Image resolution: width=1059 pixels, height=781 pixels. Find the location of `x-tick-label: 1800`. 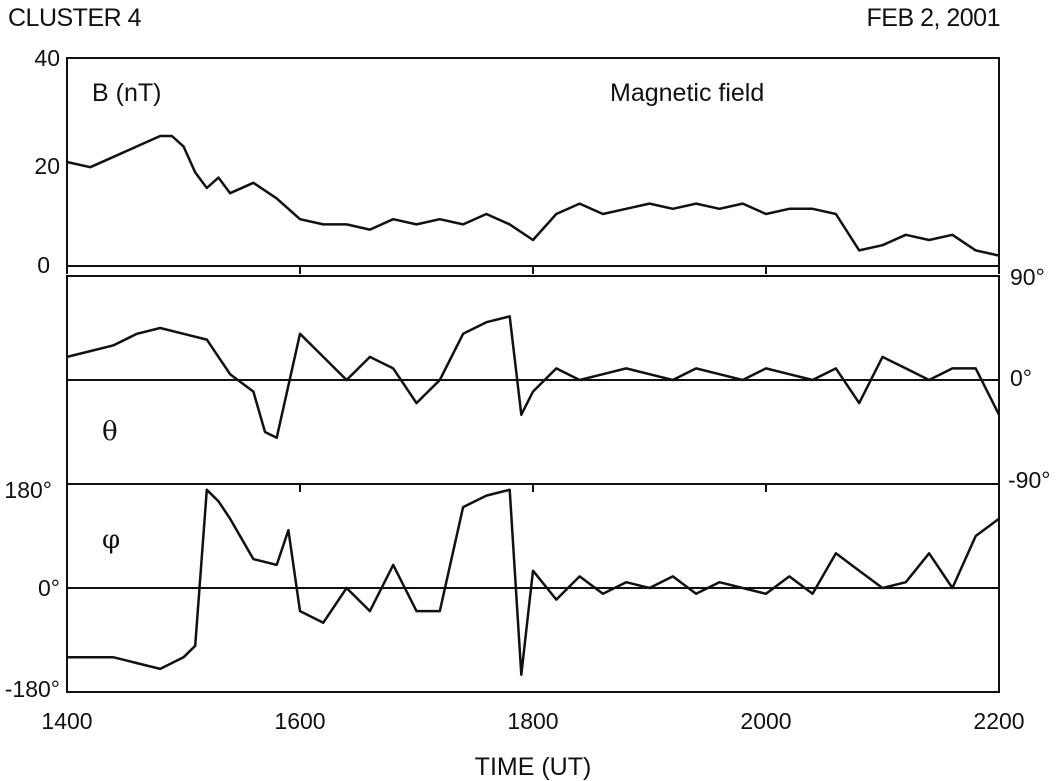

x-tick-label: 1800 is located at coordinates (532, 721).